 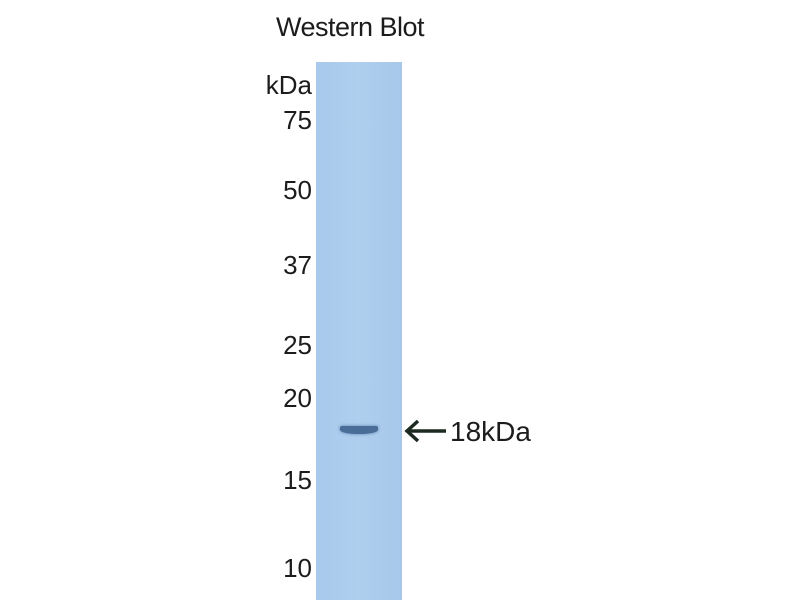 I want to click on marker-10: 10, so click(x=297, y=568).